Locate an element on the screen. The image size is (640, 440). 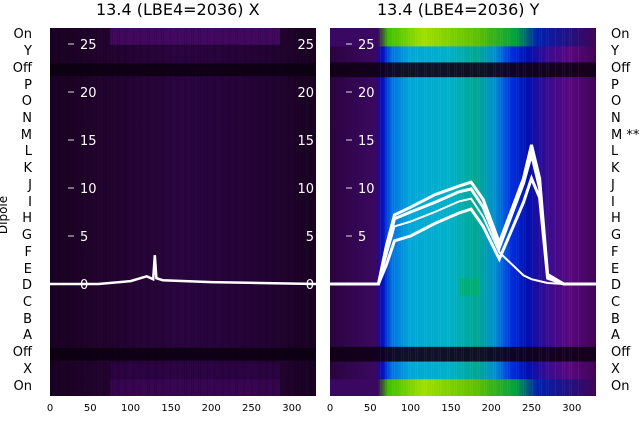
overlay-ytick-right: 5 is located at coordinates (362, 237).